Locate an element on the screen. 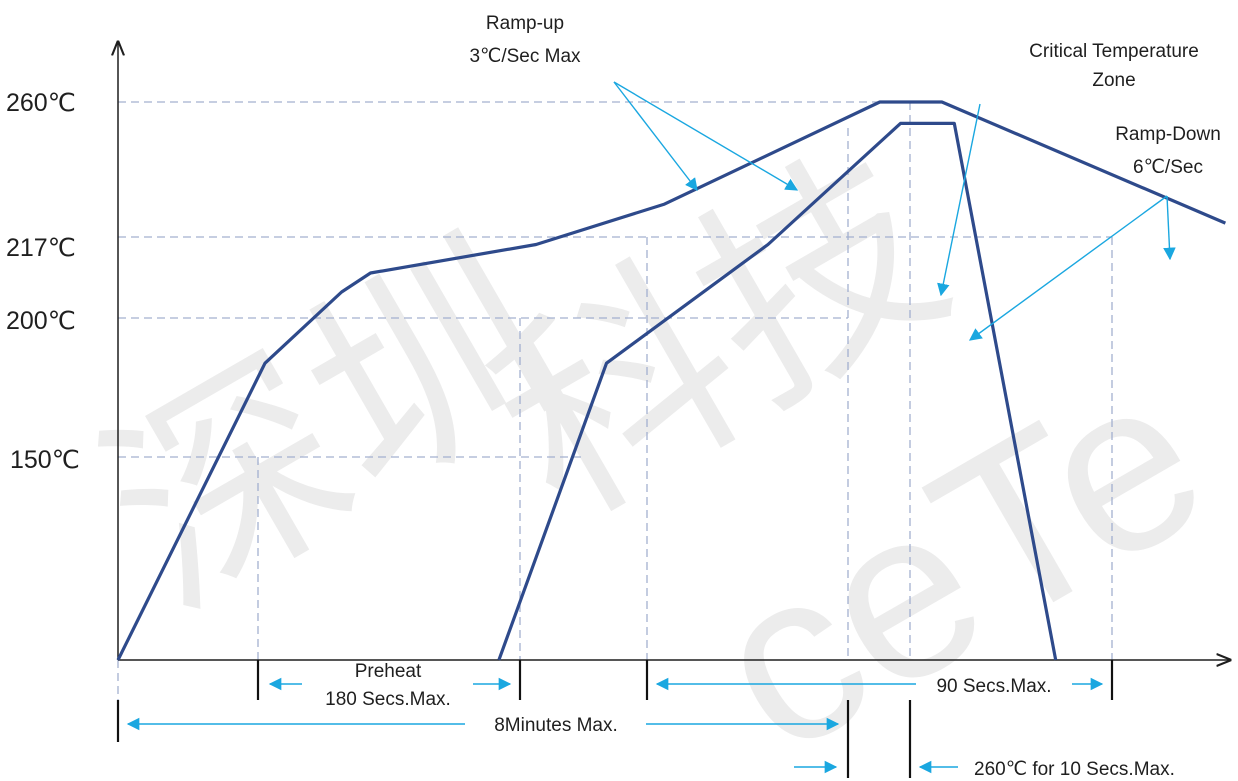  critical-zone-label-2: Zone is located at coordinates (1113, 80).